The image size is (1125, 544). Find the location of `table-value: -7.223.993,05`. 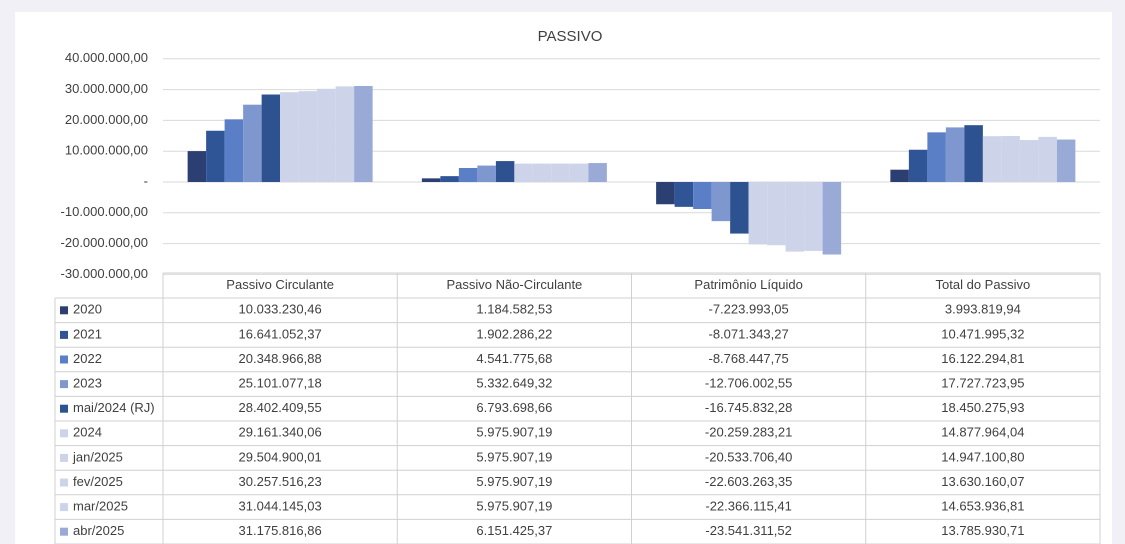

table-value: -7.223.993,05 is located at coordinates (749, 309).